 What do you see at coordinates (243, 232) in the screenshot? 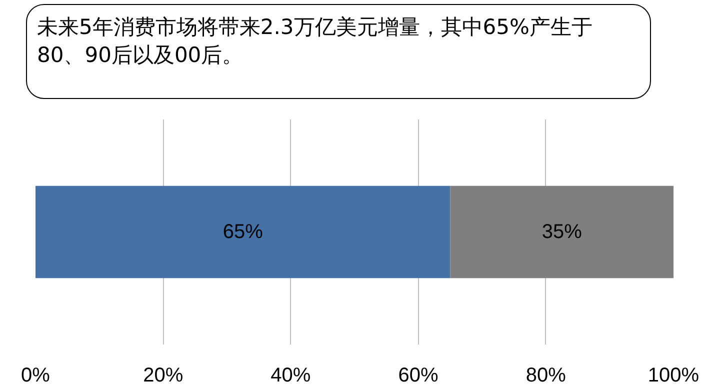
I see `data-label: 65%` at bounding box center [243, 232].